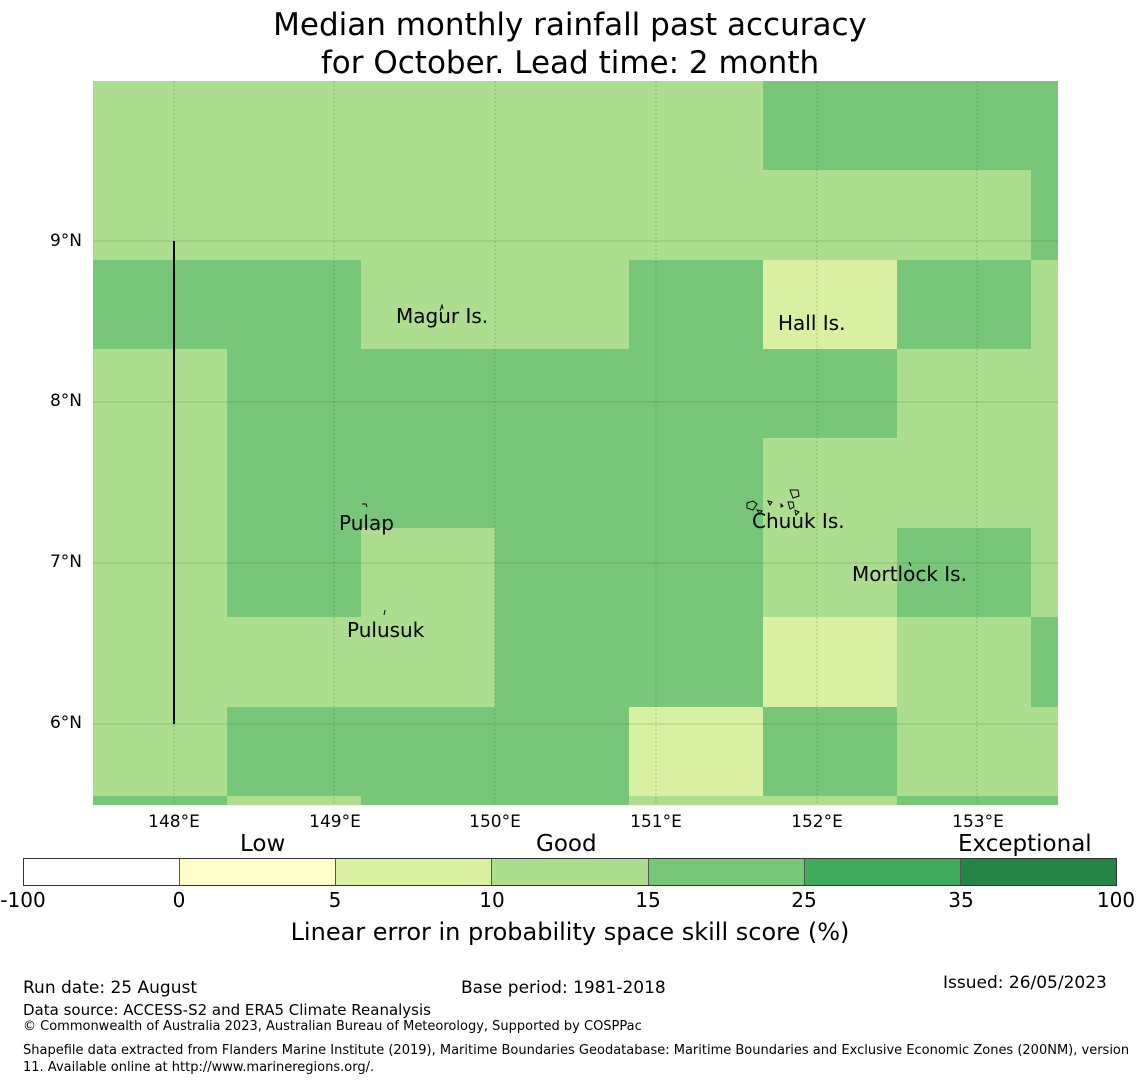  What do you see at coordinates (1116, 900) in the screenshot?
I see `colorbar-tick: 100` at bounding box center [1116, 900].